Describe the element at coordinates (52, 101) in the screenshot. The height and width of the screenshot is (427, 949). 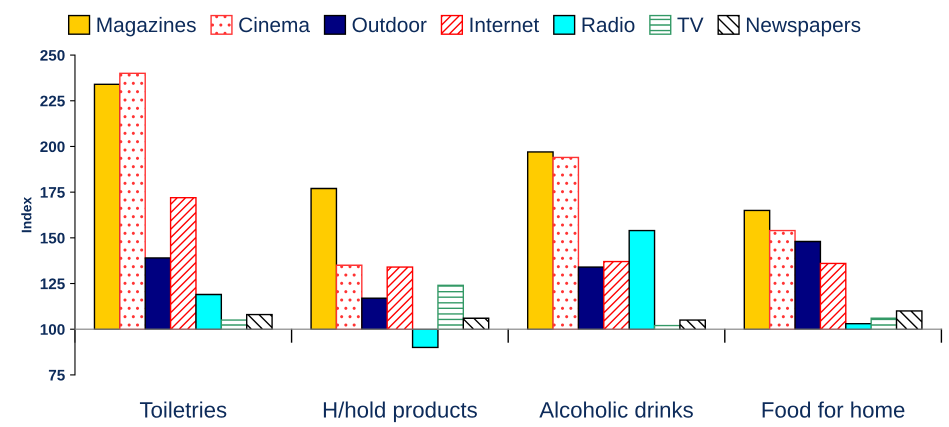
I see `y-tick-label: 225` at that location.